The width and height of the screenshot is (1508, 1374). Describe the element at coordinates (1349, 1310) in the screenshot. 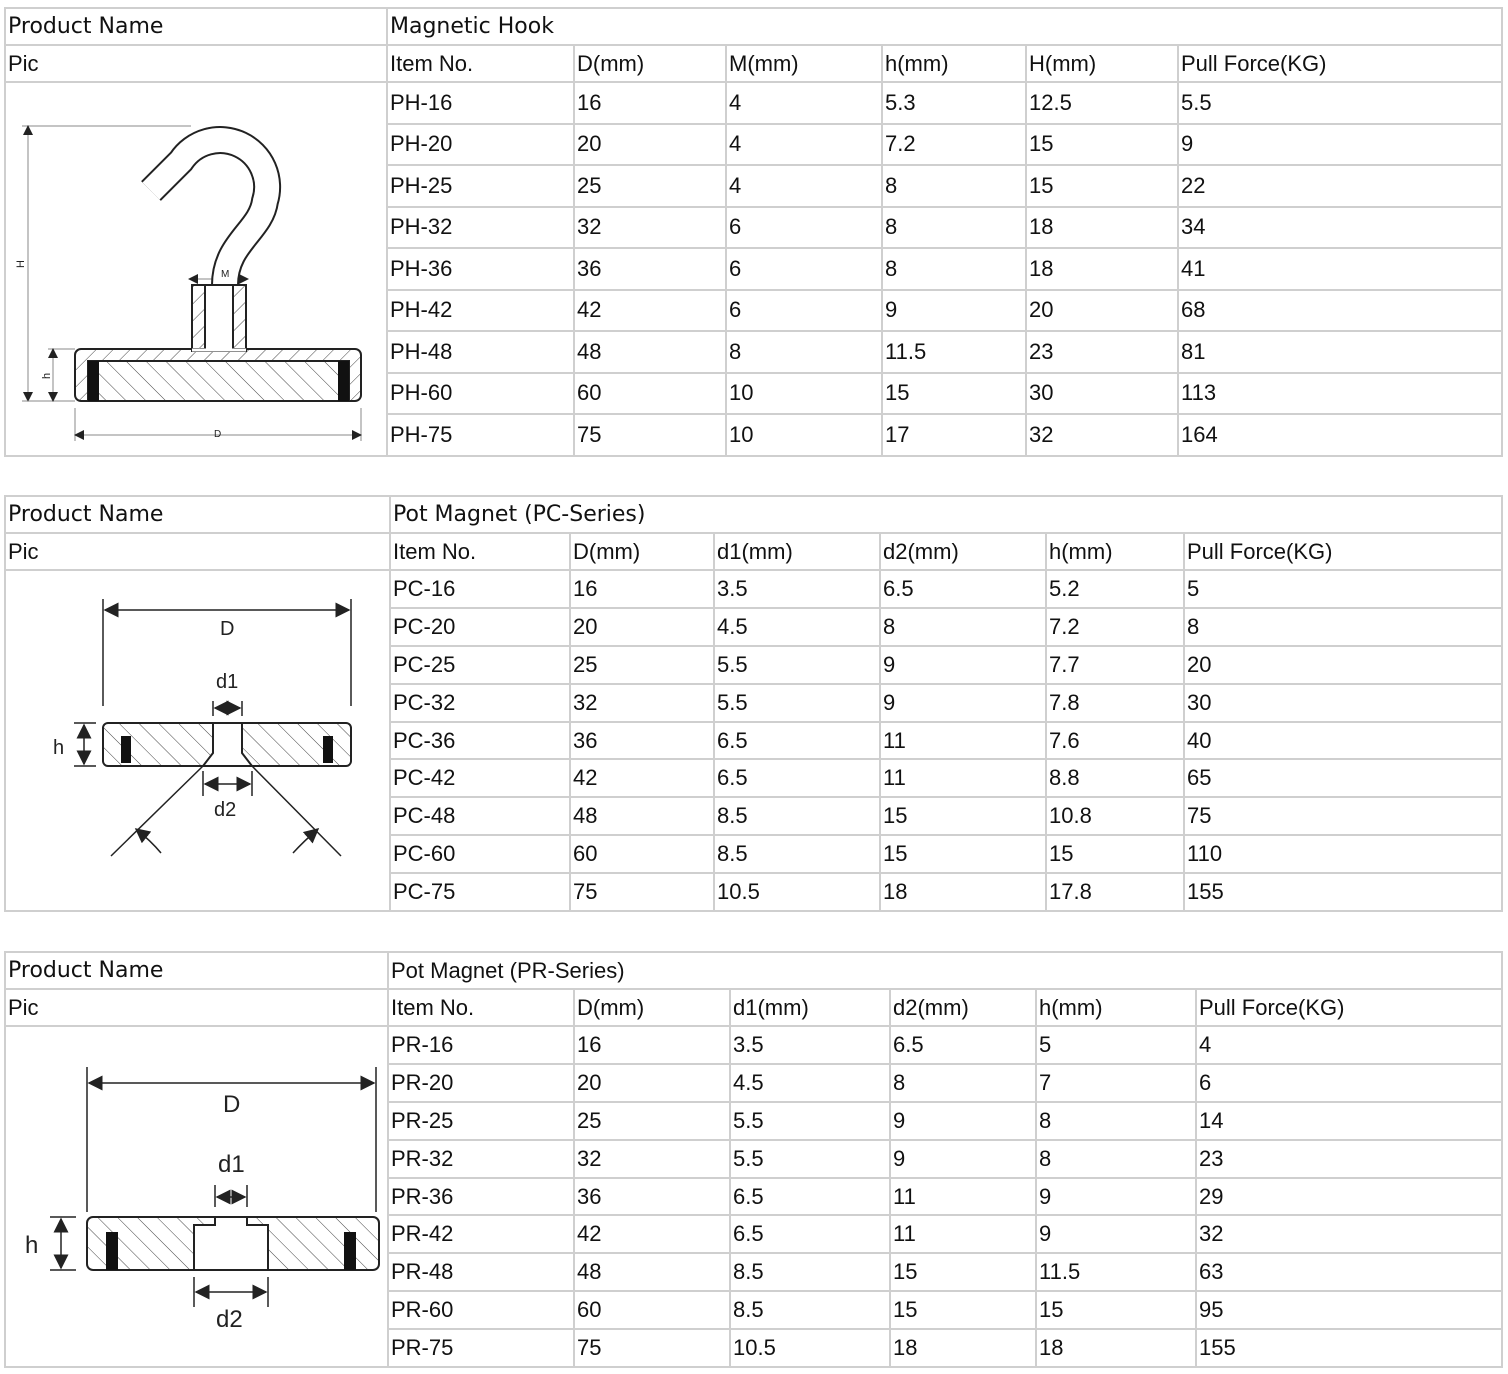

I see `spec-cell: 95` at that location.